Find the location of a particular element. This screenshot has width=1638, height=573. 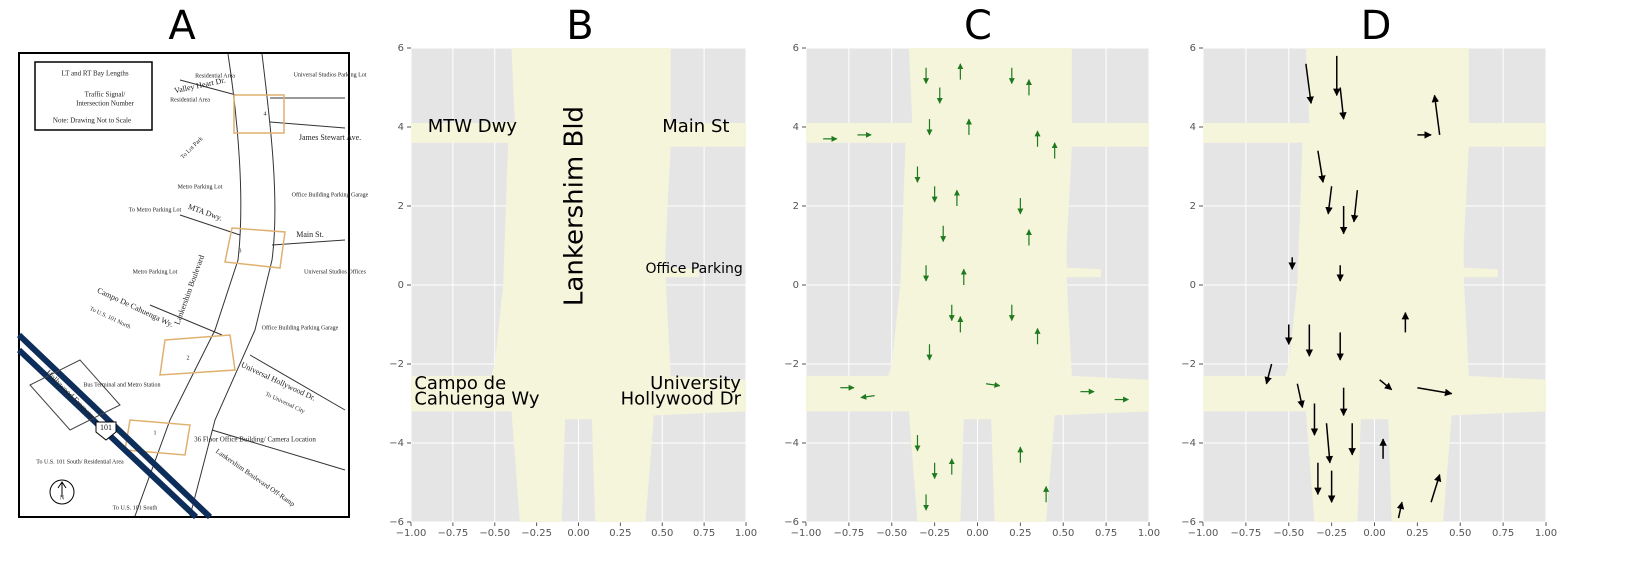

street-label: University is located at coordinates (695, 383).